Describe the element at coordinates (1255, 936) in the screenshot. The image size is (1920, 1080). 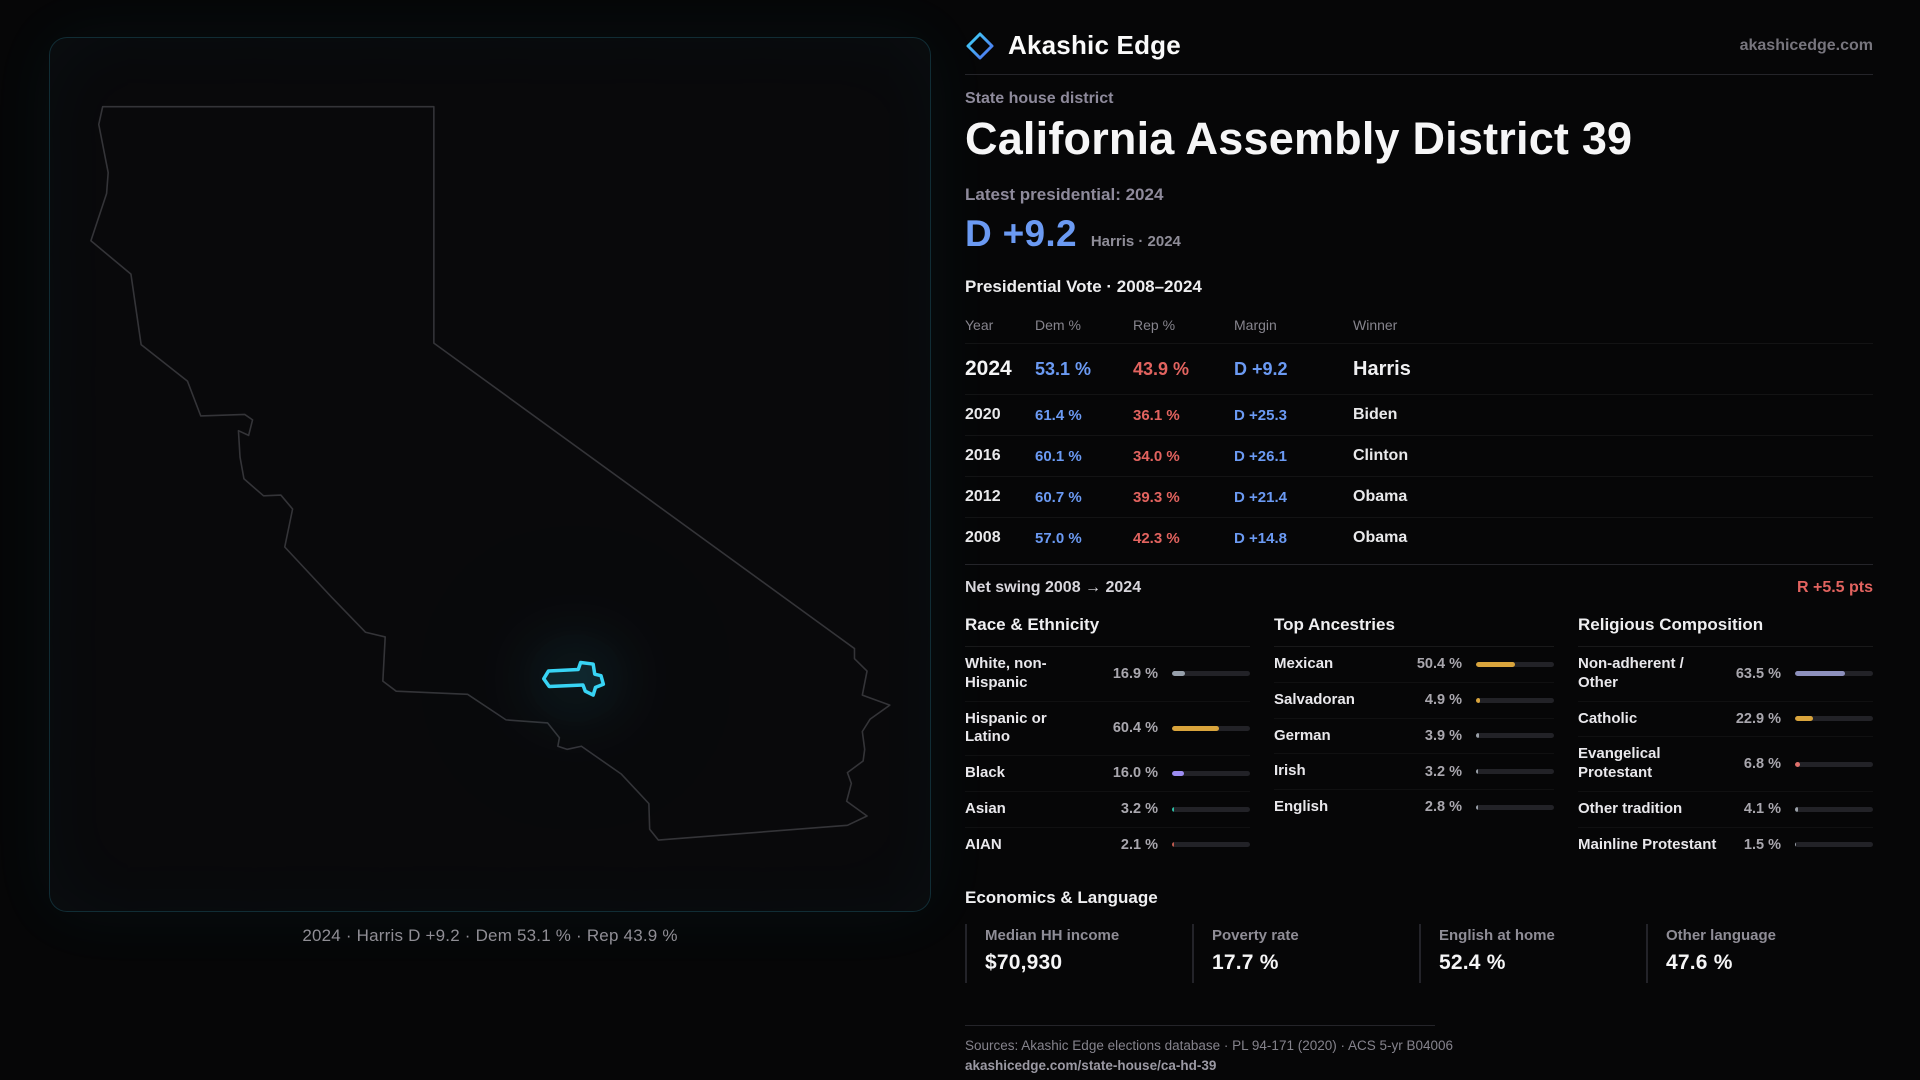
I see `stat-label: Poverty rate` at that location.